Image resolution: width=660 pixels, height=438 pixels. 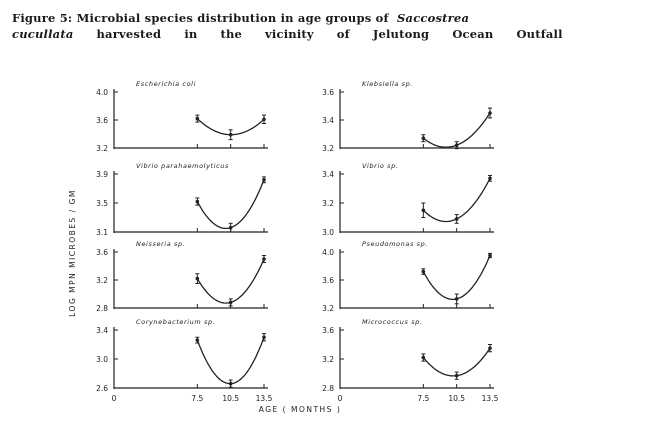 What do you see at coordinates (392, 322) in the screenshot?
I see `panel-title: Micrococcus sp.` at bounding box center [392, 322].